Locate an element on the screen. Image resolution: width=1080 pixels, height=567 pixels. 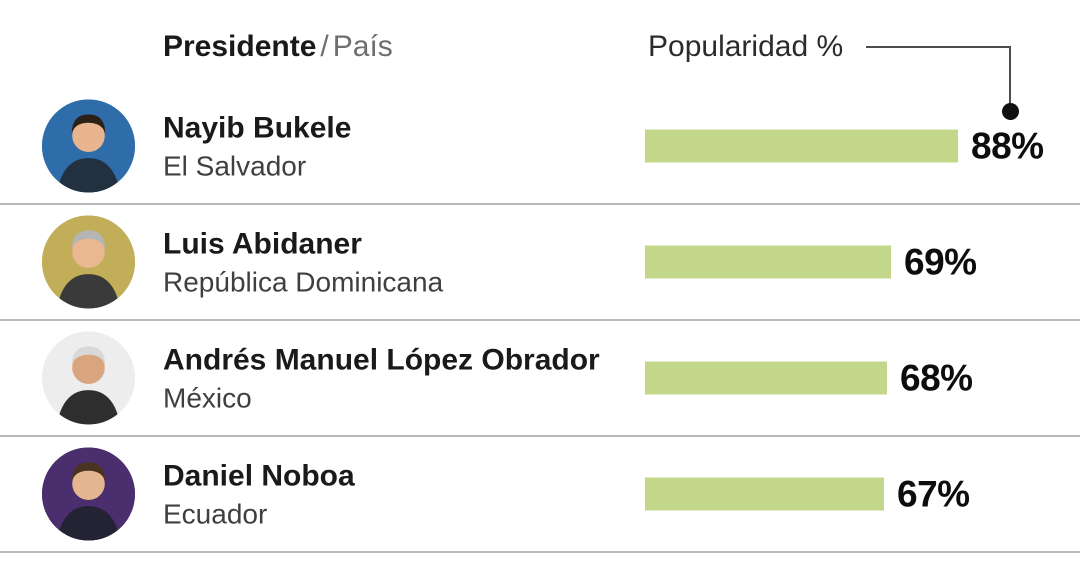
country-name: República Dominicana is located at coordinates (303, 282).